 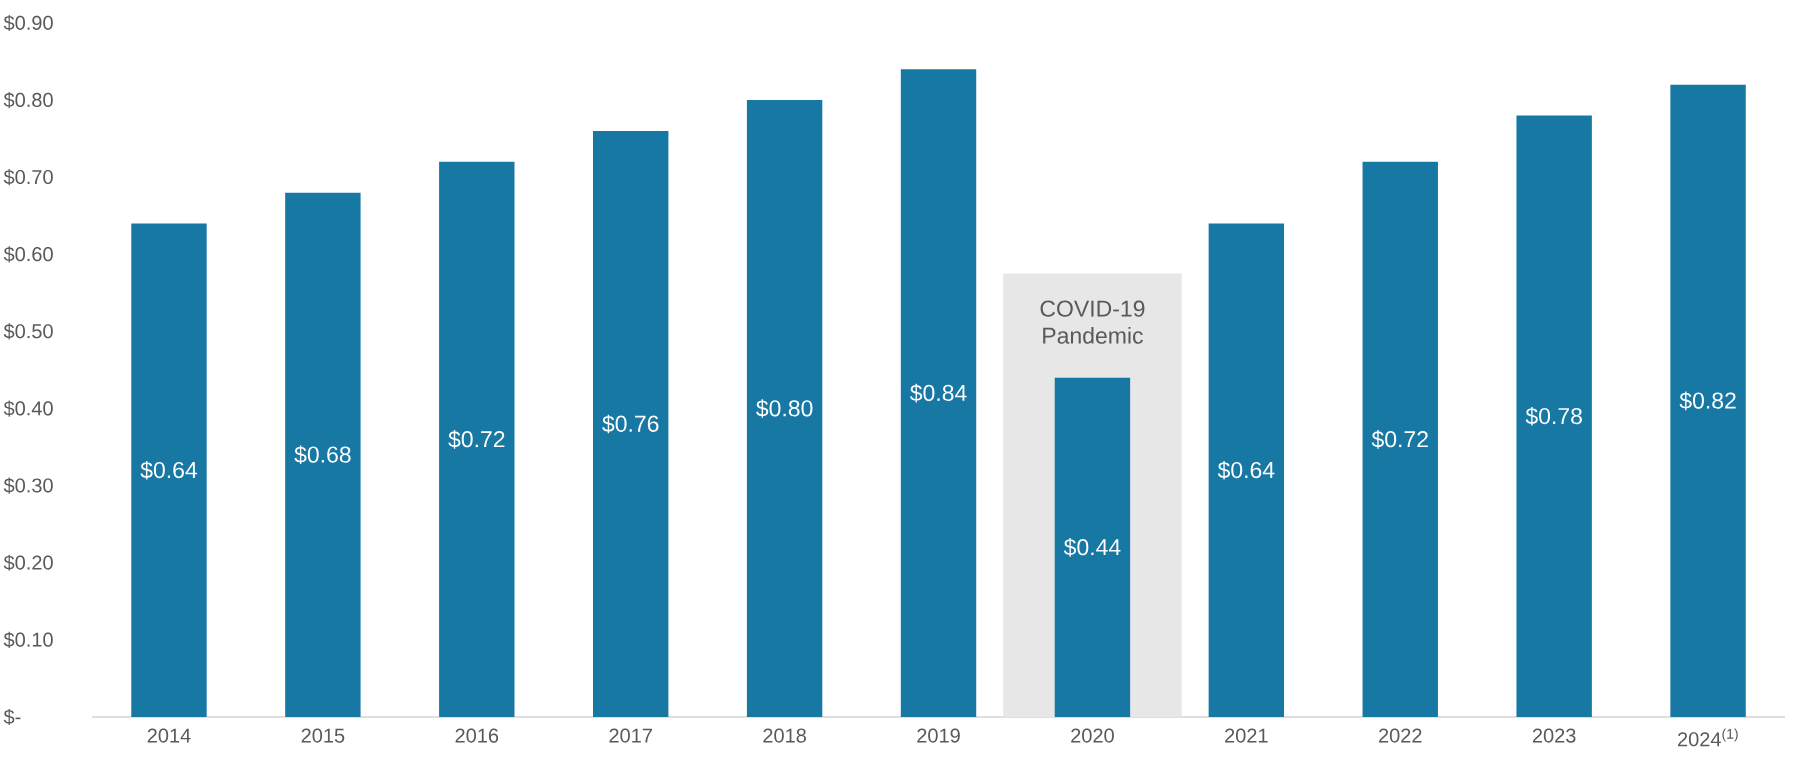 What do you see at coordinates (938, 735) in the screenshot?
I see `x-tick-label: 2019` at bounding box center [938, 735].